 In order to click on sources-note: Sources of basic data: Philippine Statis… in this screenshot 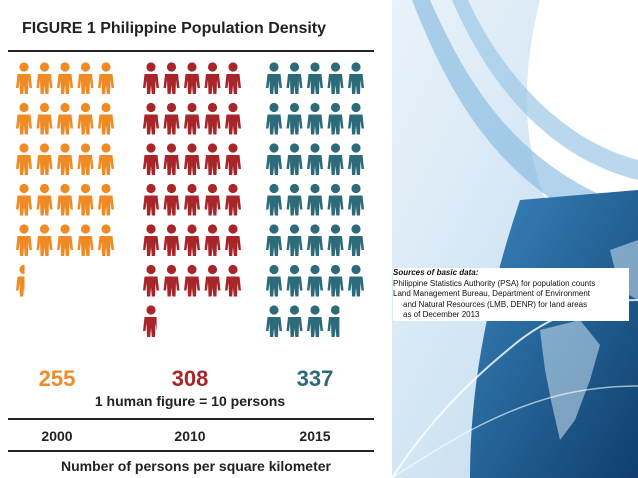, I will do `click(511, 294)`.